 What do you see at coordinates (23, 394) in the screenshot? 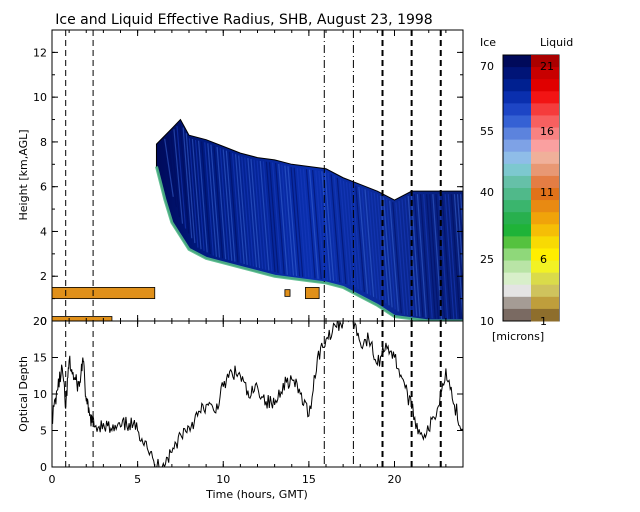
I see `optical-depth-axis-label: Optical Depth` at bounding box center [23, 394].